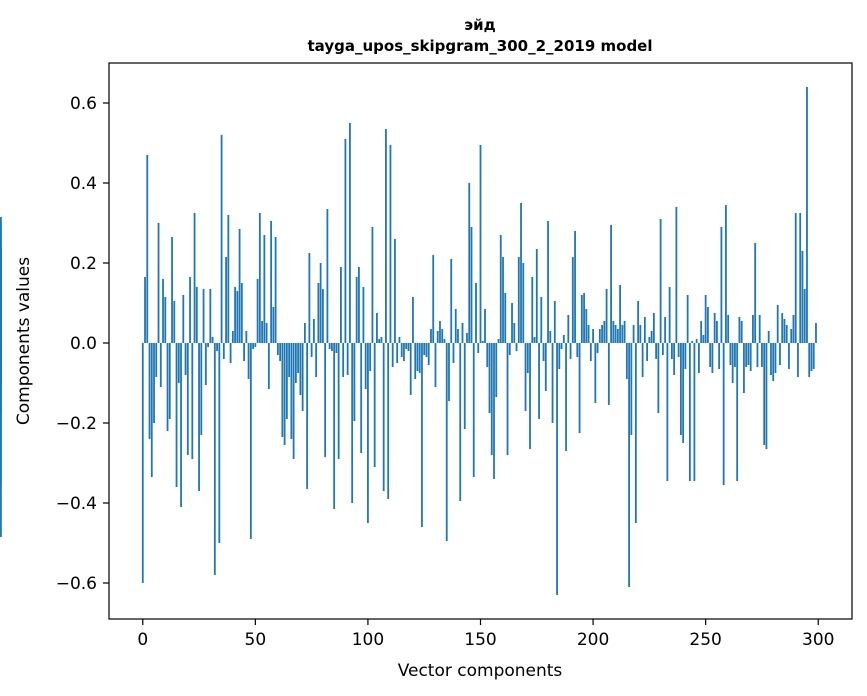 This screenshot has height=696, width=867. I want to click on x-tick-label: 100, so click(368, 640).